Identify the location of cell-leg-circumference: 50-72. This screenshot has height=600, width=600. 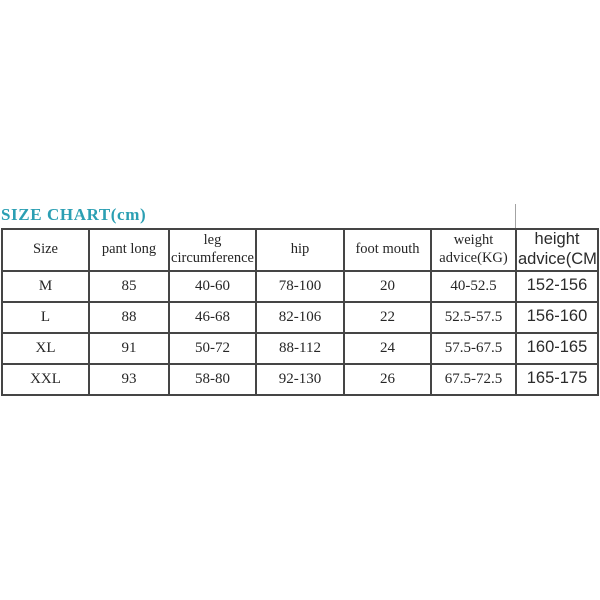
(212, 348).